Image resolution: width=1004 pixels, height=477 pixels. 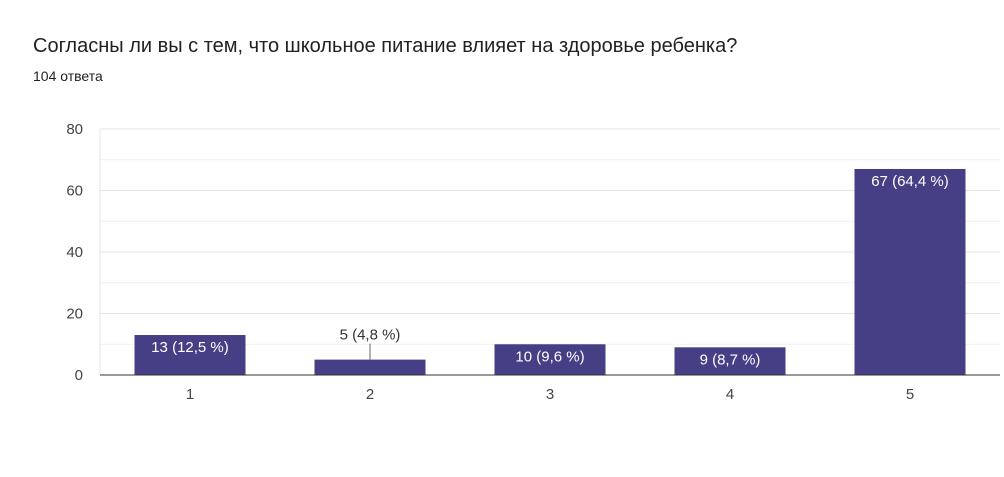 I want to click on x-tick-label: 3, so click(x=550, y=394).